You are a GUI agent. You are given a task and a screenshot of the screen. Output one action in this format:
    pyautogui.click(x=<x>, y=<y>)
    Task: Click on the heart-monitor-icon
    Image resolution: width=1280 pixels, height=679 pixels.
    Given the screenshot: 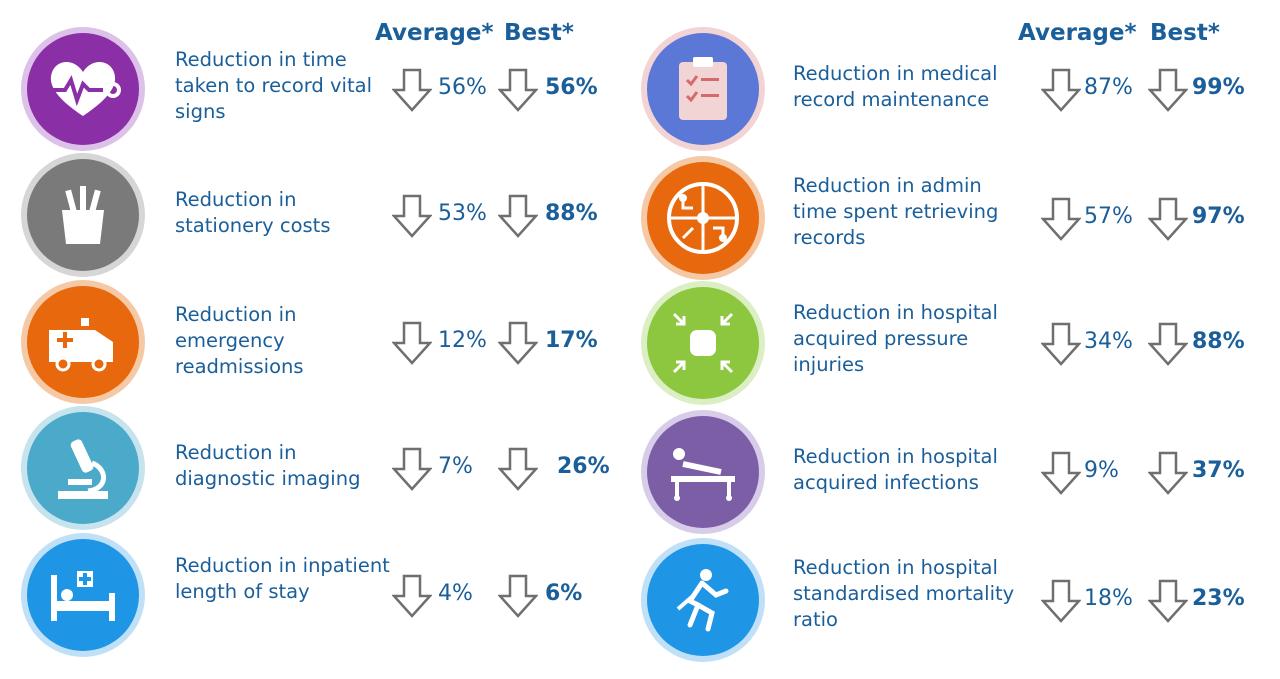 What is the action you would take?
    pyautogui.click(x=83, y=89)
    